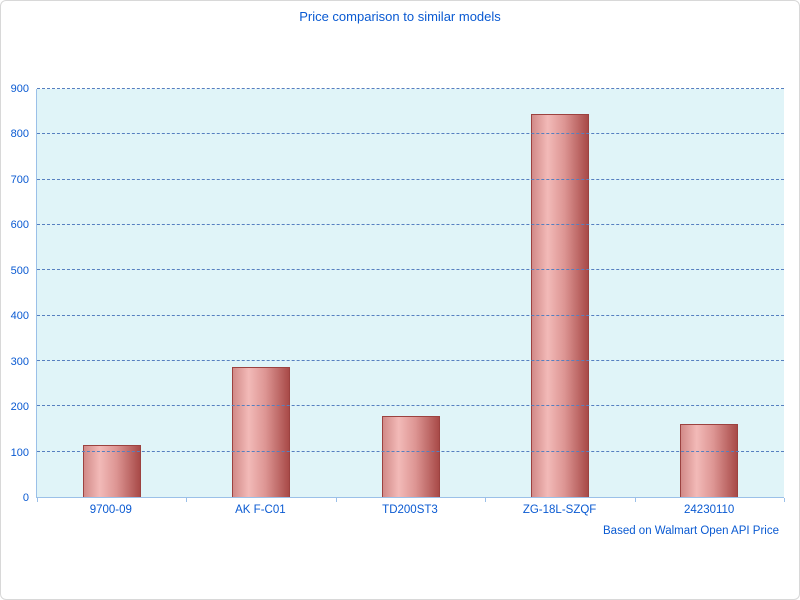  Describe the element at coordinates (559, 305) in the screenshot. I see `bar-ZG-18L-SZQF` at that location.